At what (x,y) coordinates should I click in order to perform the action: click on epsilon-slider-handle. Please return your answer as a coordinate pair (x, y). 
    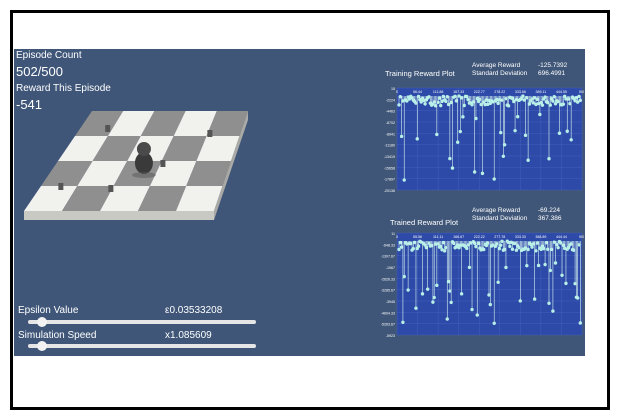
    Looking at the image, I should click on (41, 322).